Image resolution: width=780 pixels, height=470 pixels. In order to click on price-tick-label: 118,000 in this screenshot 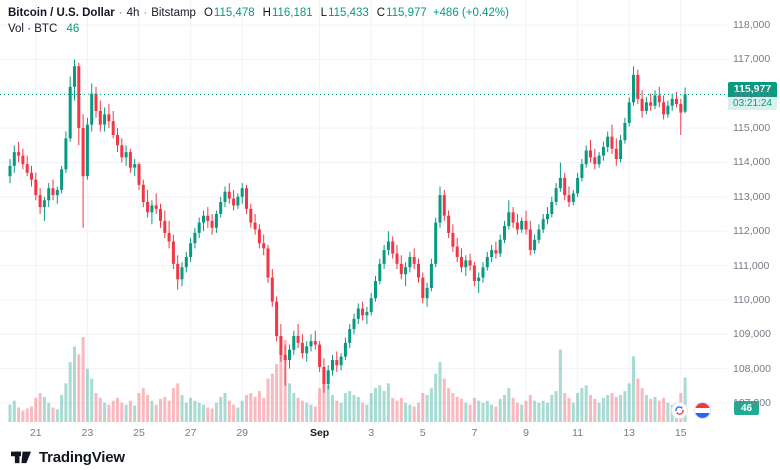, I will do `click(752, 25)`.